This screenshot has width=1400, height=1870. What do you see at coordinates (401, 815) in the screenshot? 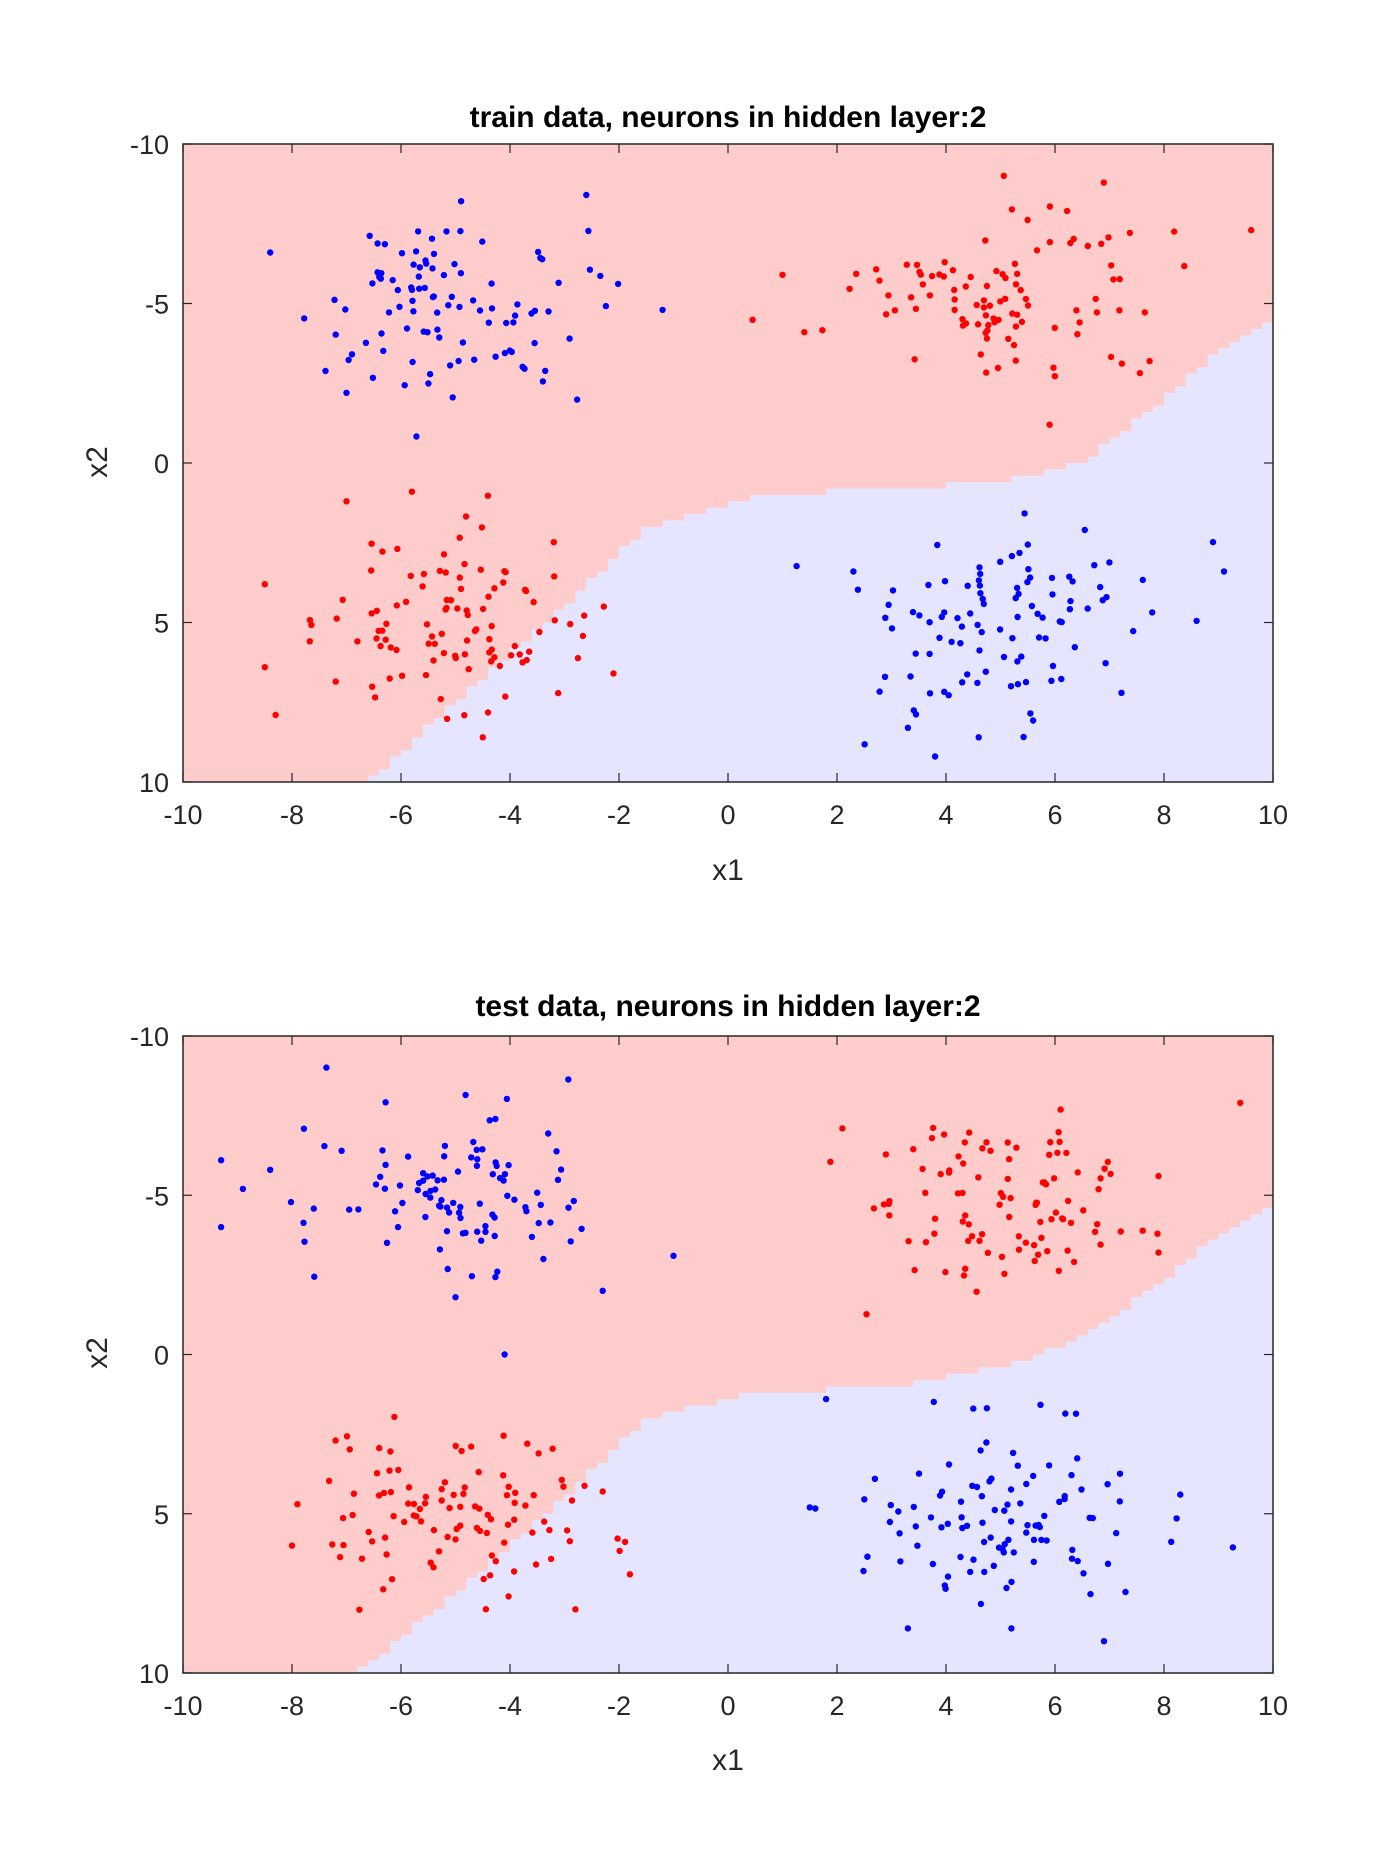
I see `x-tick-label: -6` at bounding box center [401, 815].